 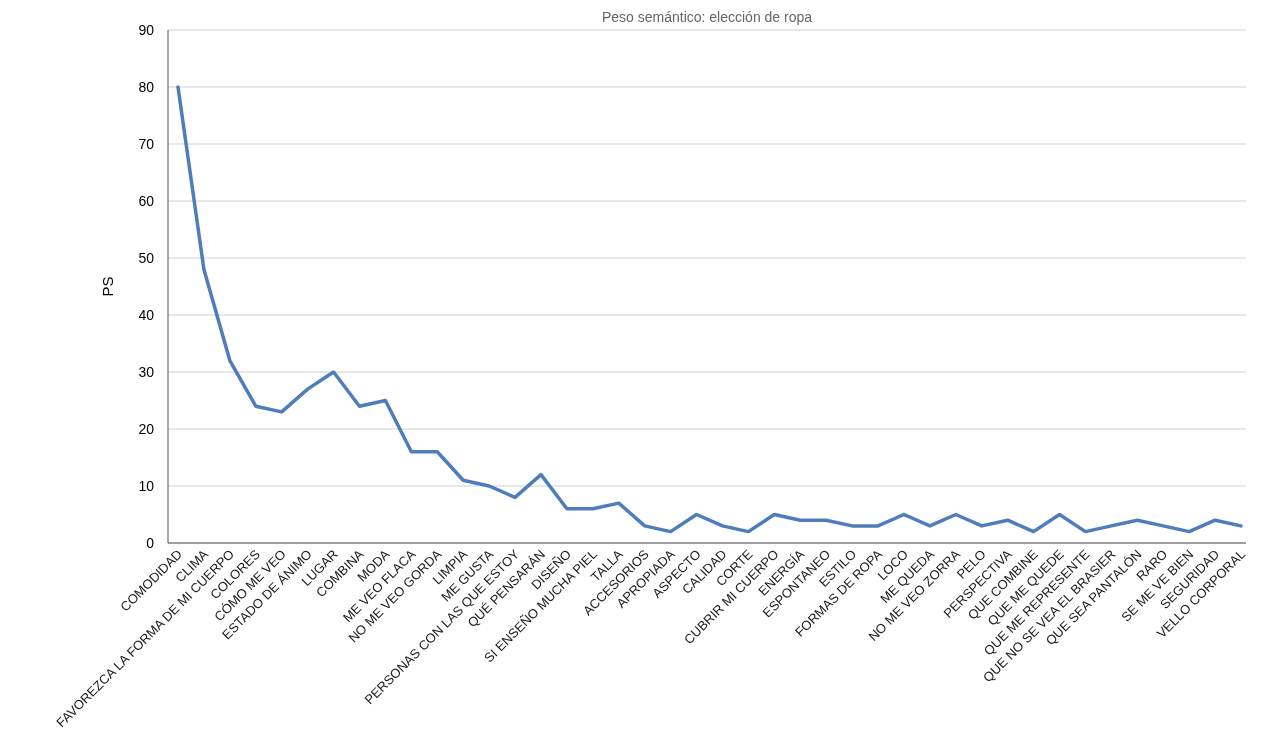 What do you see at coordinates (707, 17) in the screenshot?
I see `chart-title: Peso semántico: elección de ropa` at bounding box center [707, 17].